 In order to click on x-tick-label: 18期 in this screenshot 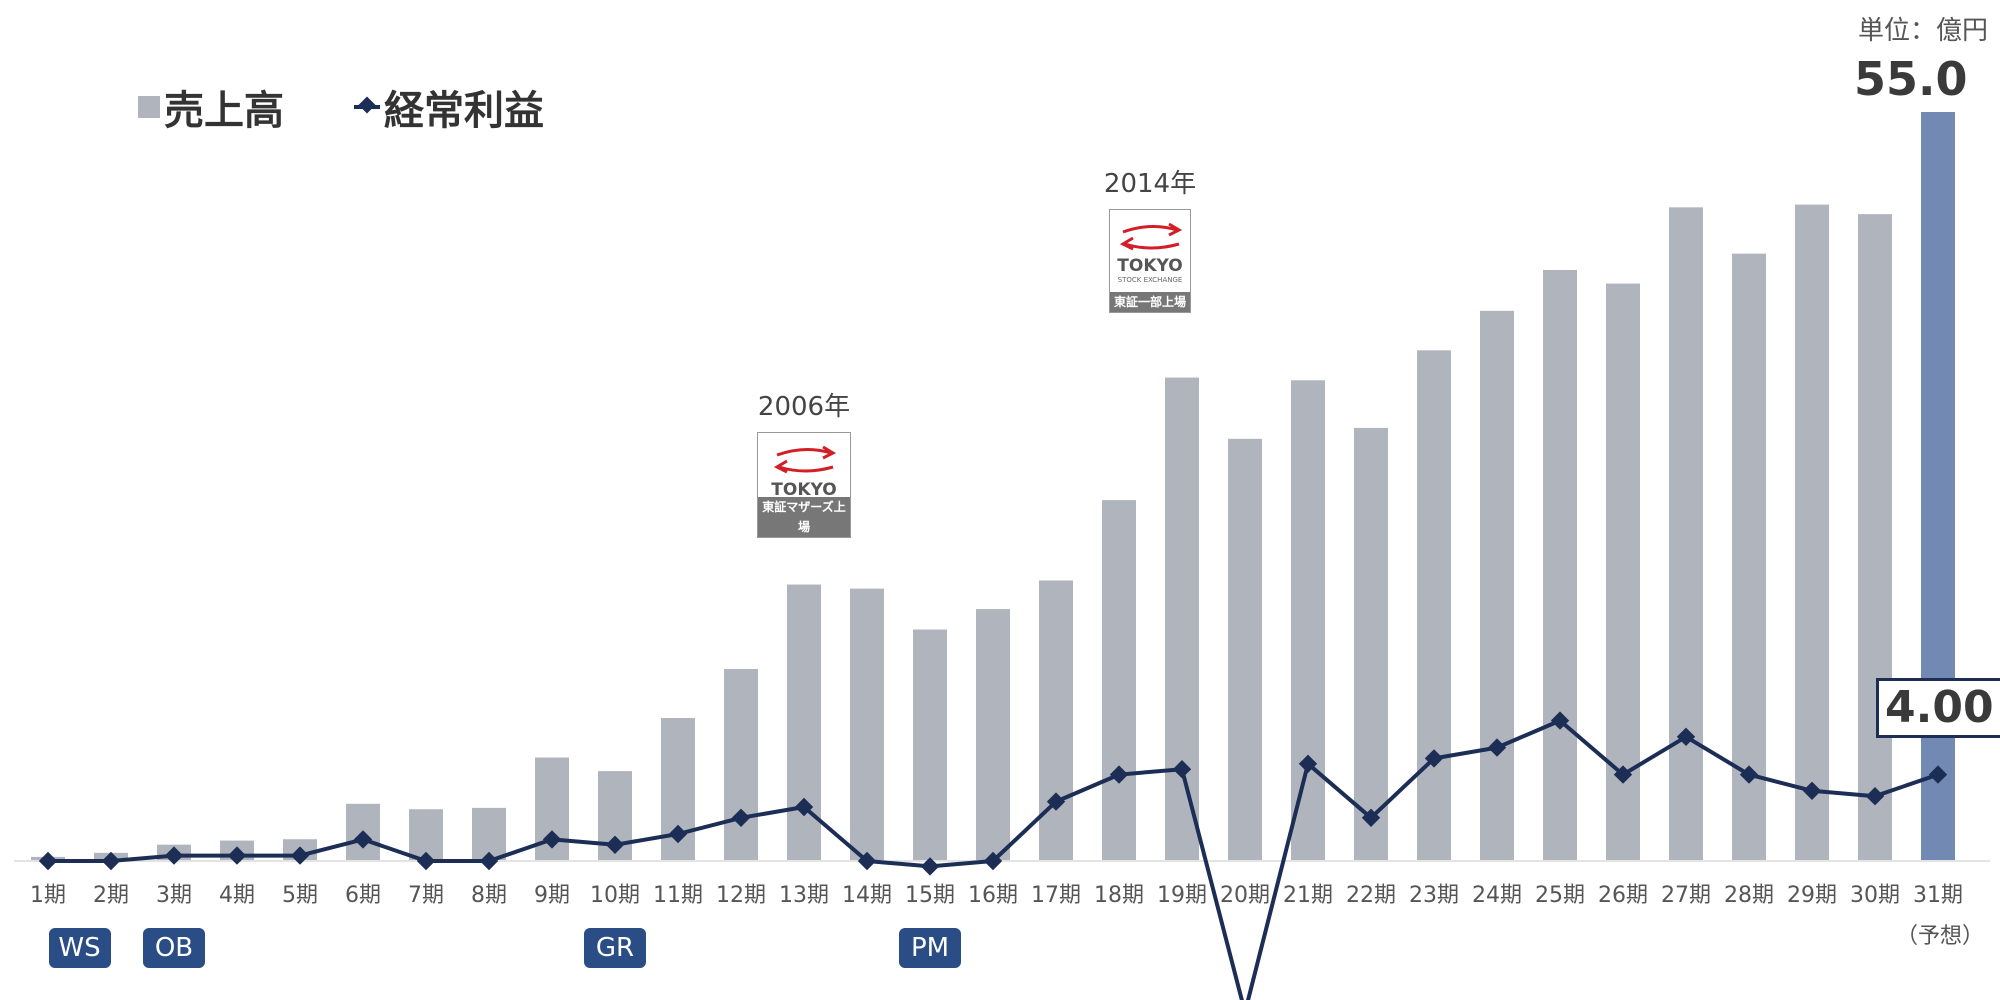, I will do `click(1119, 895)`.